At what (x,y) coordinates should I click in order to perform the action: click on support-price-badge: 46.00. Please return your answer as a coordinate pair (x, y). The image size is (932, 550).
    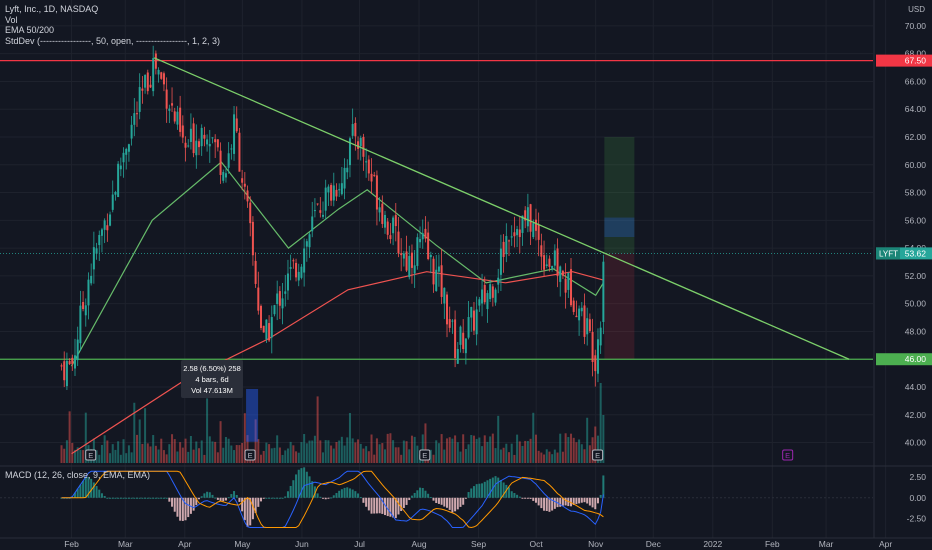
    Looking at the image, I should click on (916, 359).